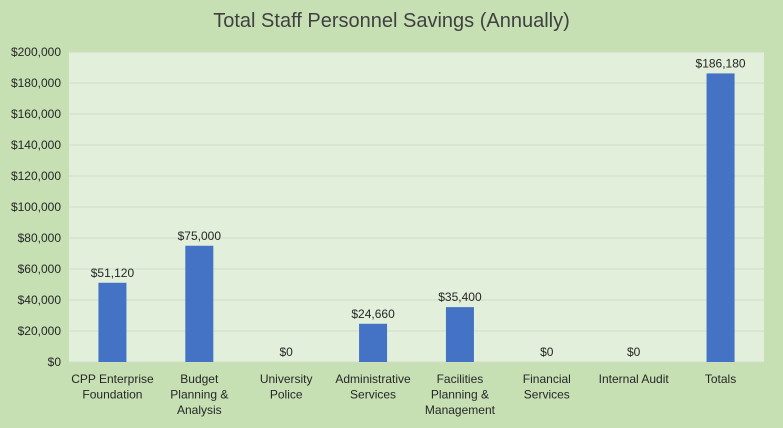 This screenshot has width=783, height=428. What do you see at coordinates (40, 331) in the screenshot?
I see `y-tick-label: $20,000` at bounding box center [40, 331].